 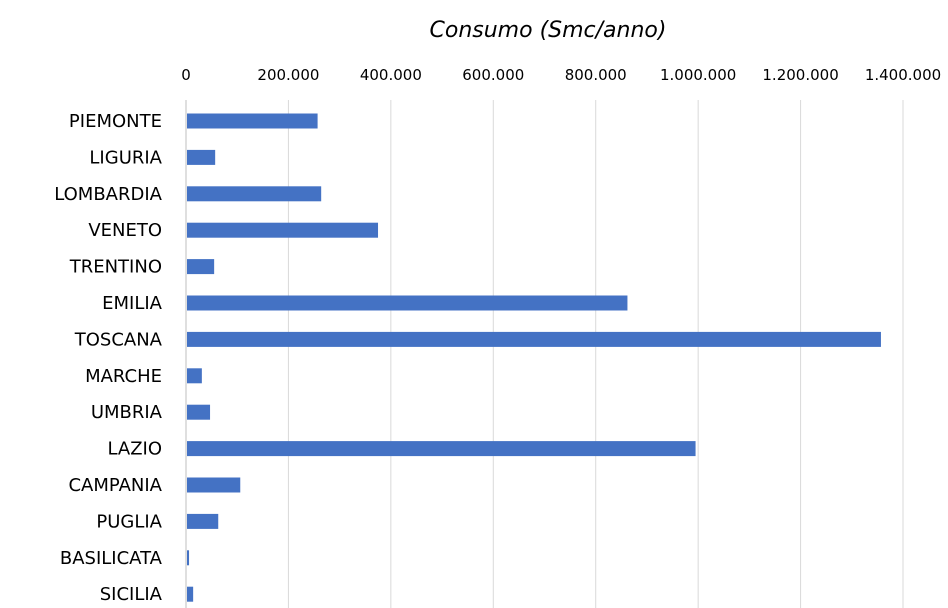 What do you see at coordinates (118, 339) in the screenshot?
I see `category-label: TOSCANA` at bounding box center [118, 339].